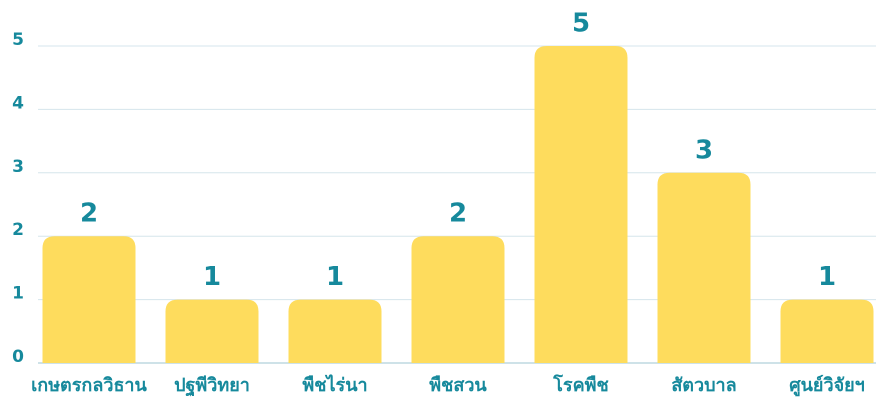 This screenshot has height=401, width=878. What do you see at coordinates (18, 294) in the screenshot?
I see `y-tick-label: 1` at bounding box center [18, 294].